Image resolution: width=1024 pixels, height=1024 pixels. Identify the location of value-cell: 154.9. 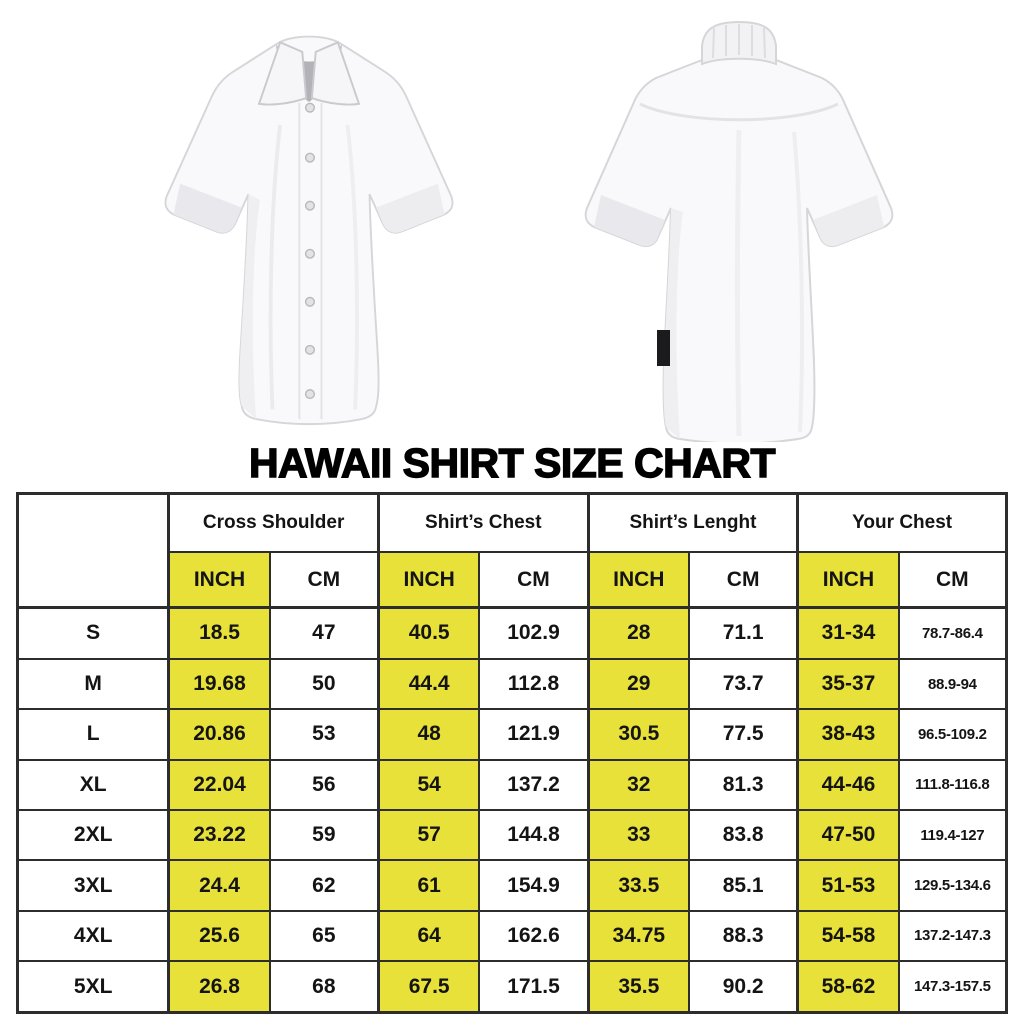
(534, 885).